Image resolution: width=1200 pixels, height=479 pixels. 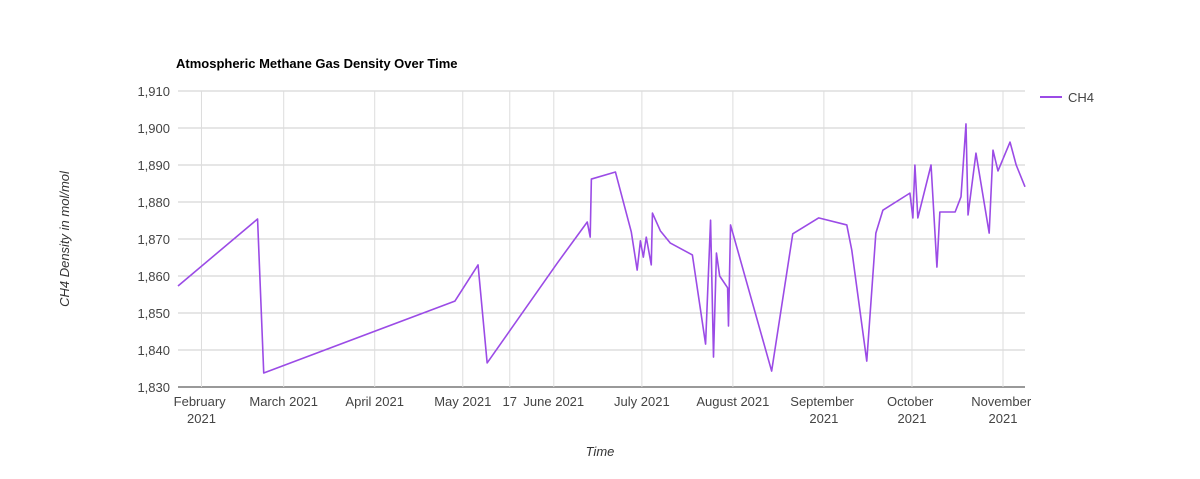 What do you see at coordinates (374, 401) in the screenshot?
I see `x-tick-label: April 2021` at bounding box center [374, 401].